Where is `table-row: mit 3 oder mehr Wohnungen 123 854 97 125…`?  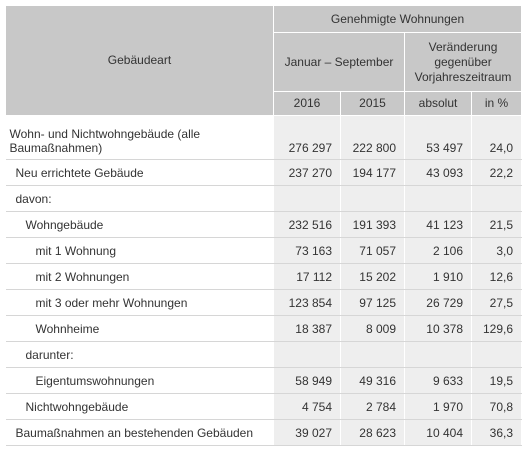 table-row: mit 3 oder mehr Wohnungen 123 854 97 125… is located at coordinates (264, 302).